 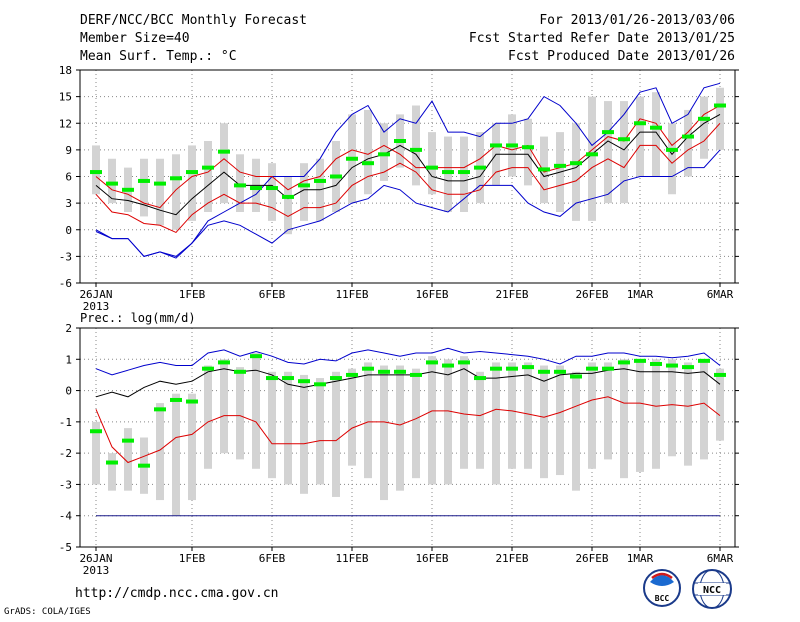 I want to click on y-tick-label: -5, so click(x=65, y=547).